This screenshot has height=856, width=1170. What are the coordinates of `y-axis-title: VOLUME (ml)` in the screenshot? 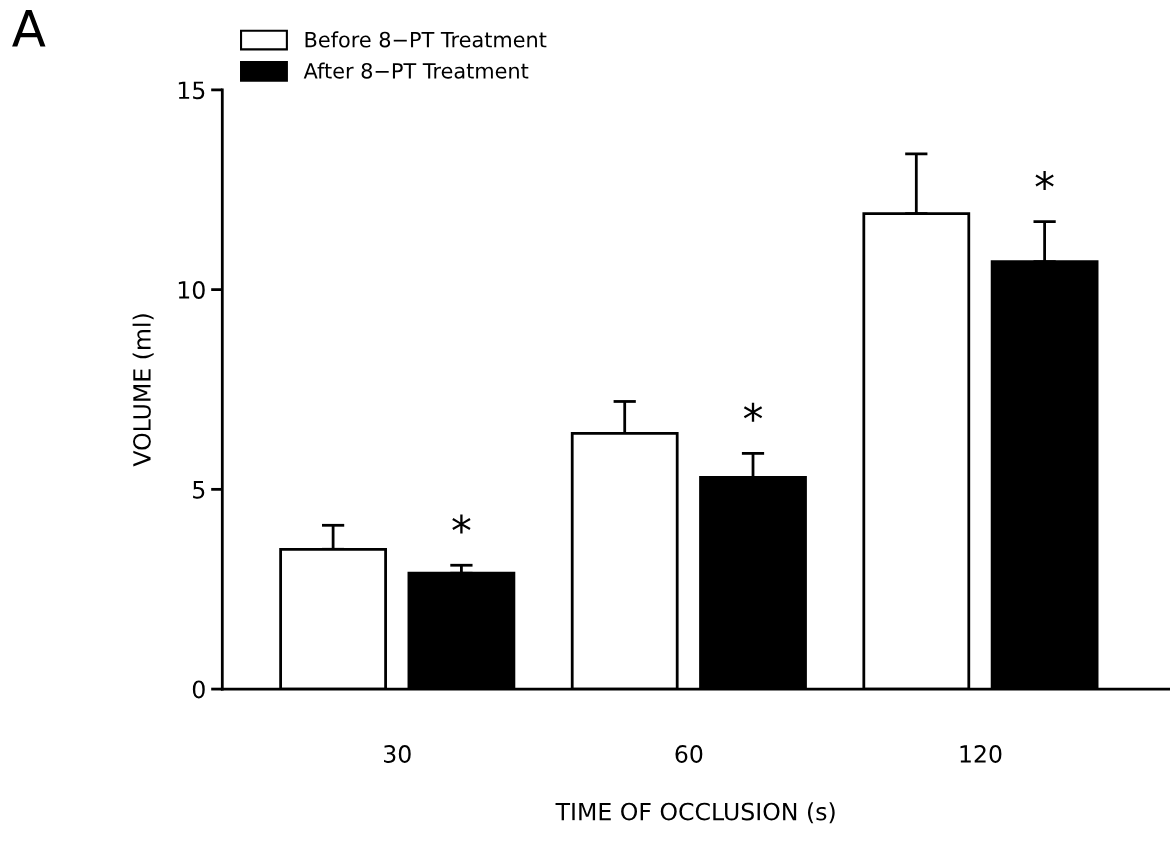 It's located at (143, 390).